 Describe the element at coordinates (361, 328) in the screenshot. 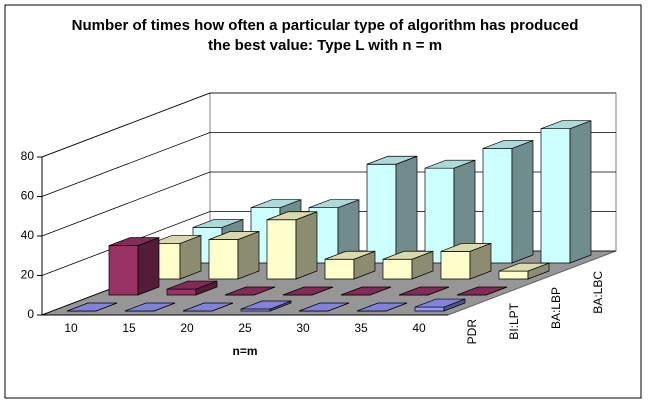

I see `x-tick-label: 35` at that location.